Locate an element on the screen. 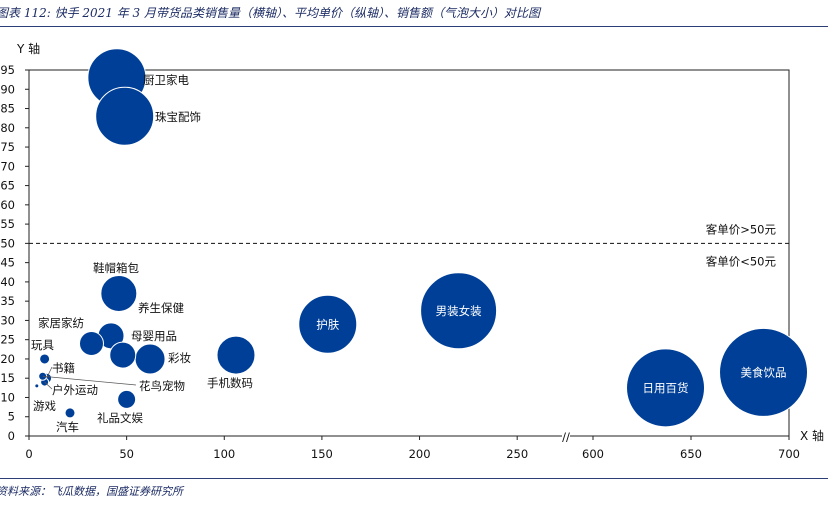 Image resolution: width=828 pixels, height=507 pixels. y-tick-label: 75 is located at coordinates (7, 147).